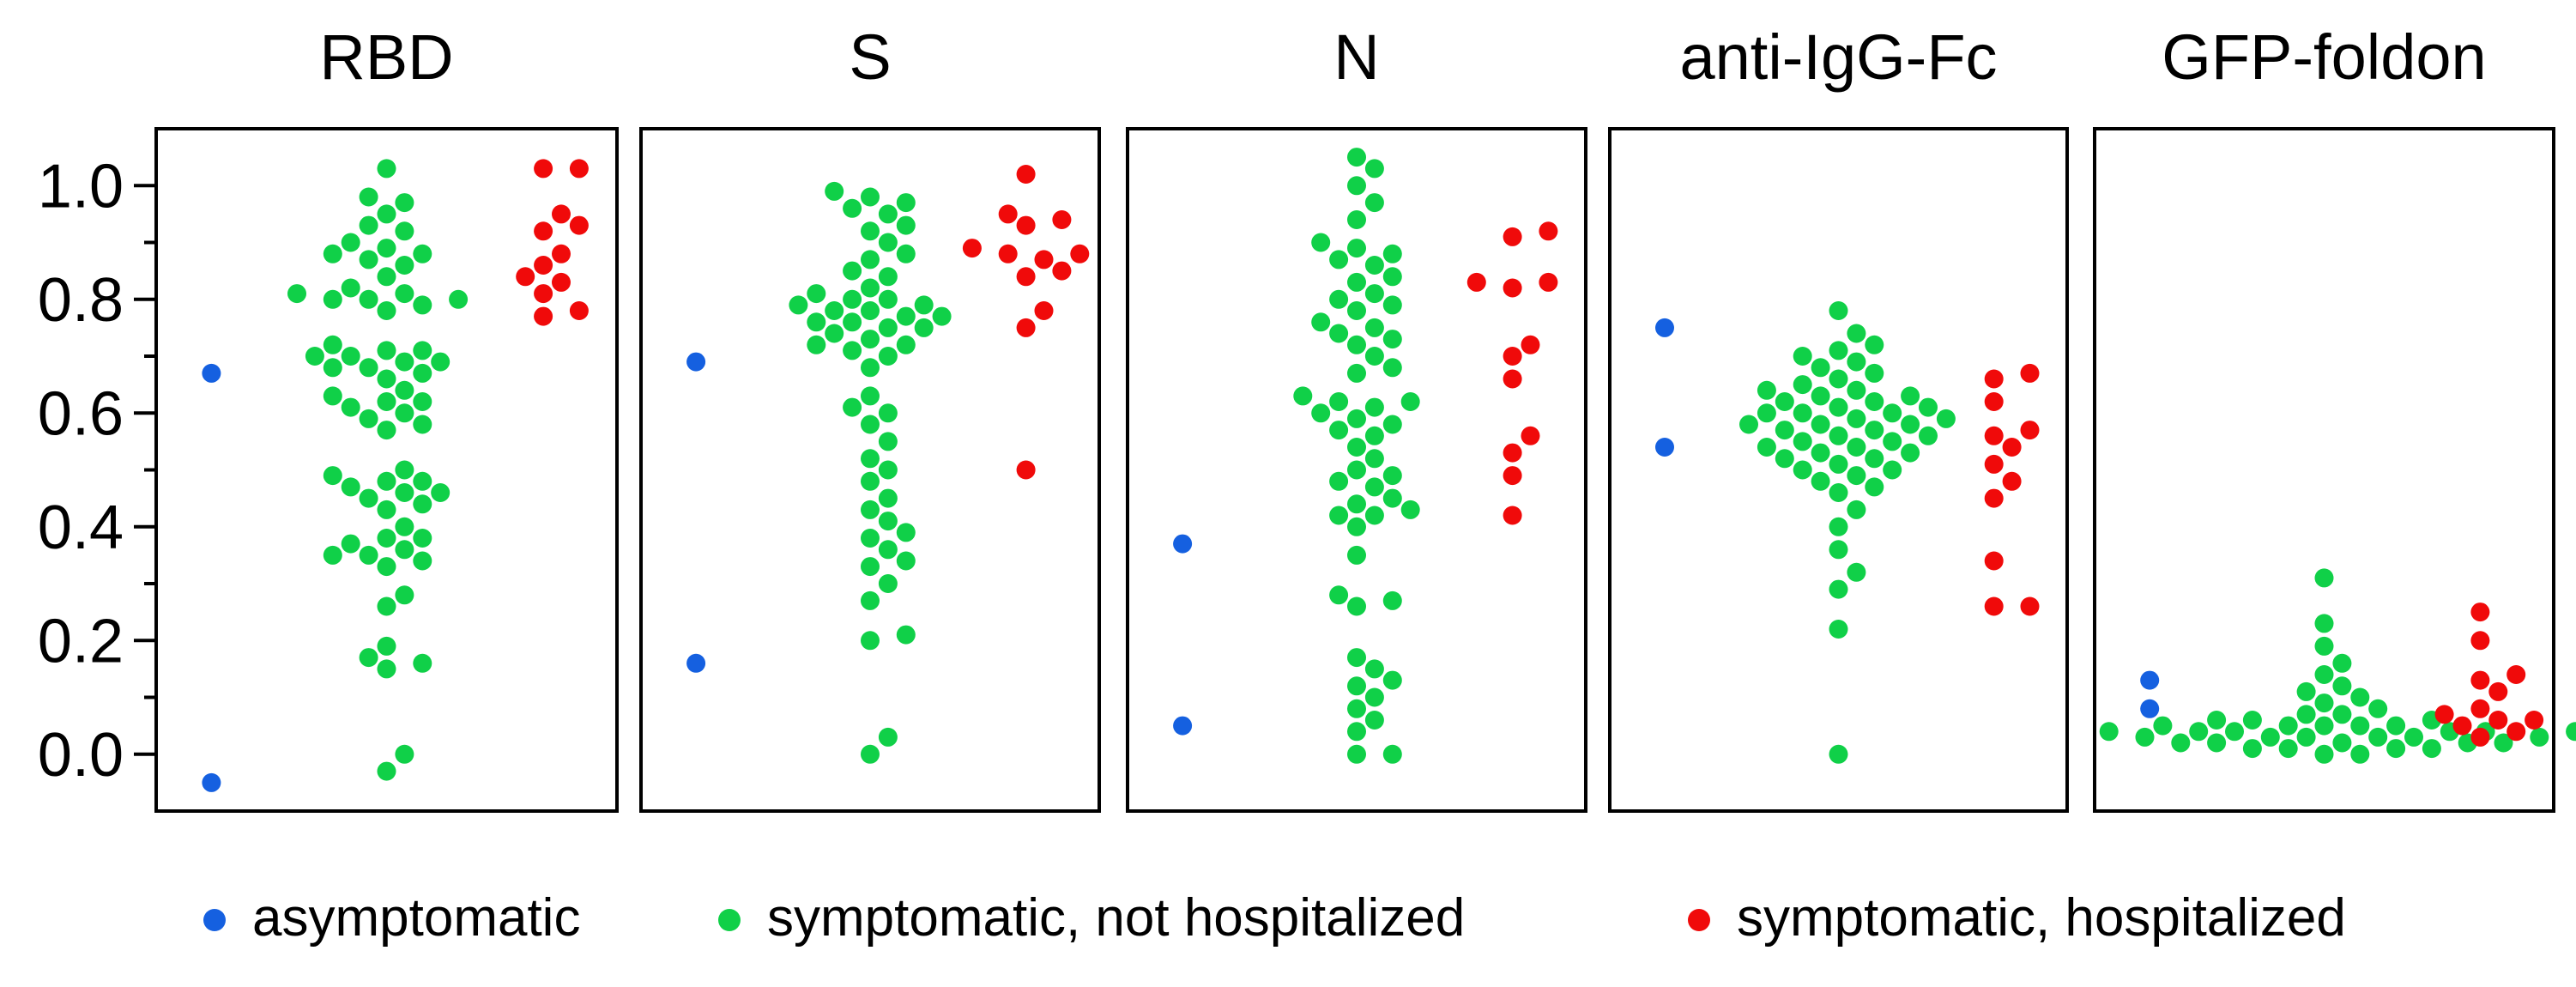 This screenshot has width=2576, height=987. What do you see at coordinates (2041, 918) in the screenshot?
I see `legend-label: symptomatic, hospitalized` at bounding box center [2041, 918].